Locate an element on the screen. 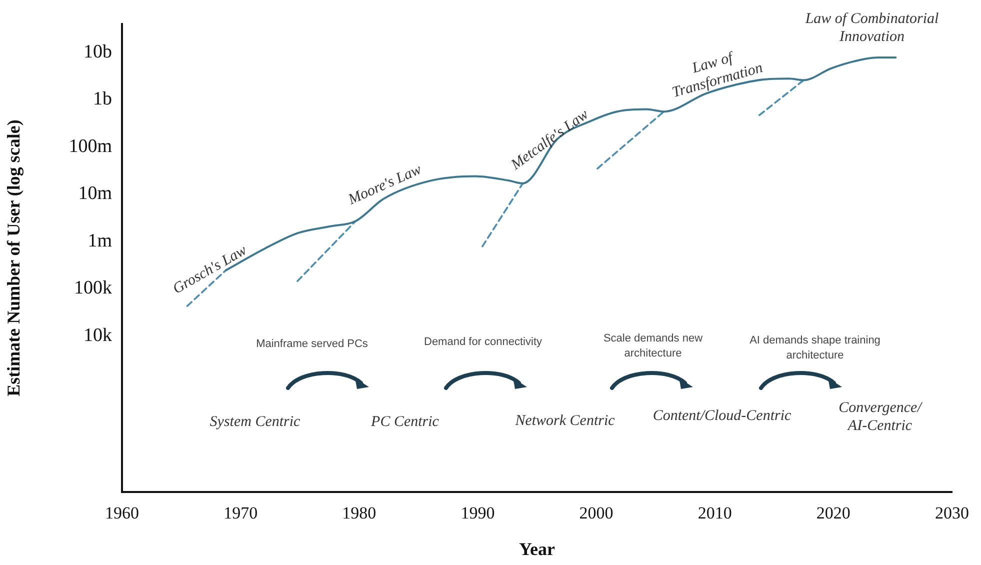 This screenshot has width=981, height=565. annotation: AI demands shape training architecture is located at coordinates (815, 348).